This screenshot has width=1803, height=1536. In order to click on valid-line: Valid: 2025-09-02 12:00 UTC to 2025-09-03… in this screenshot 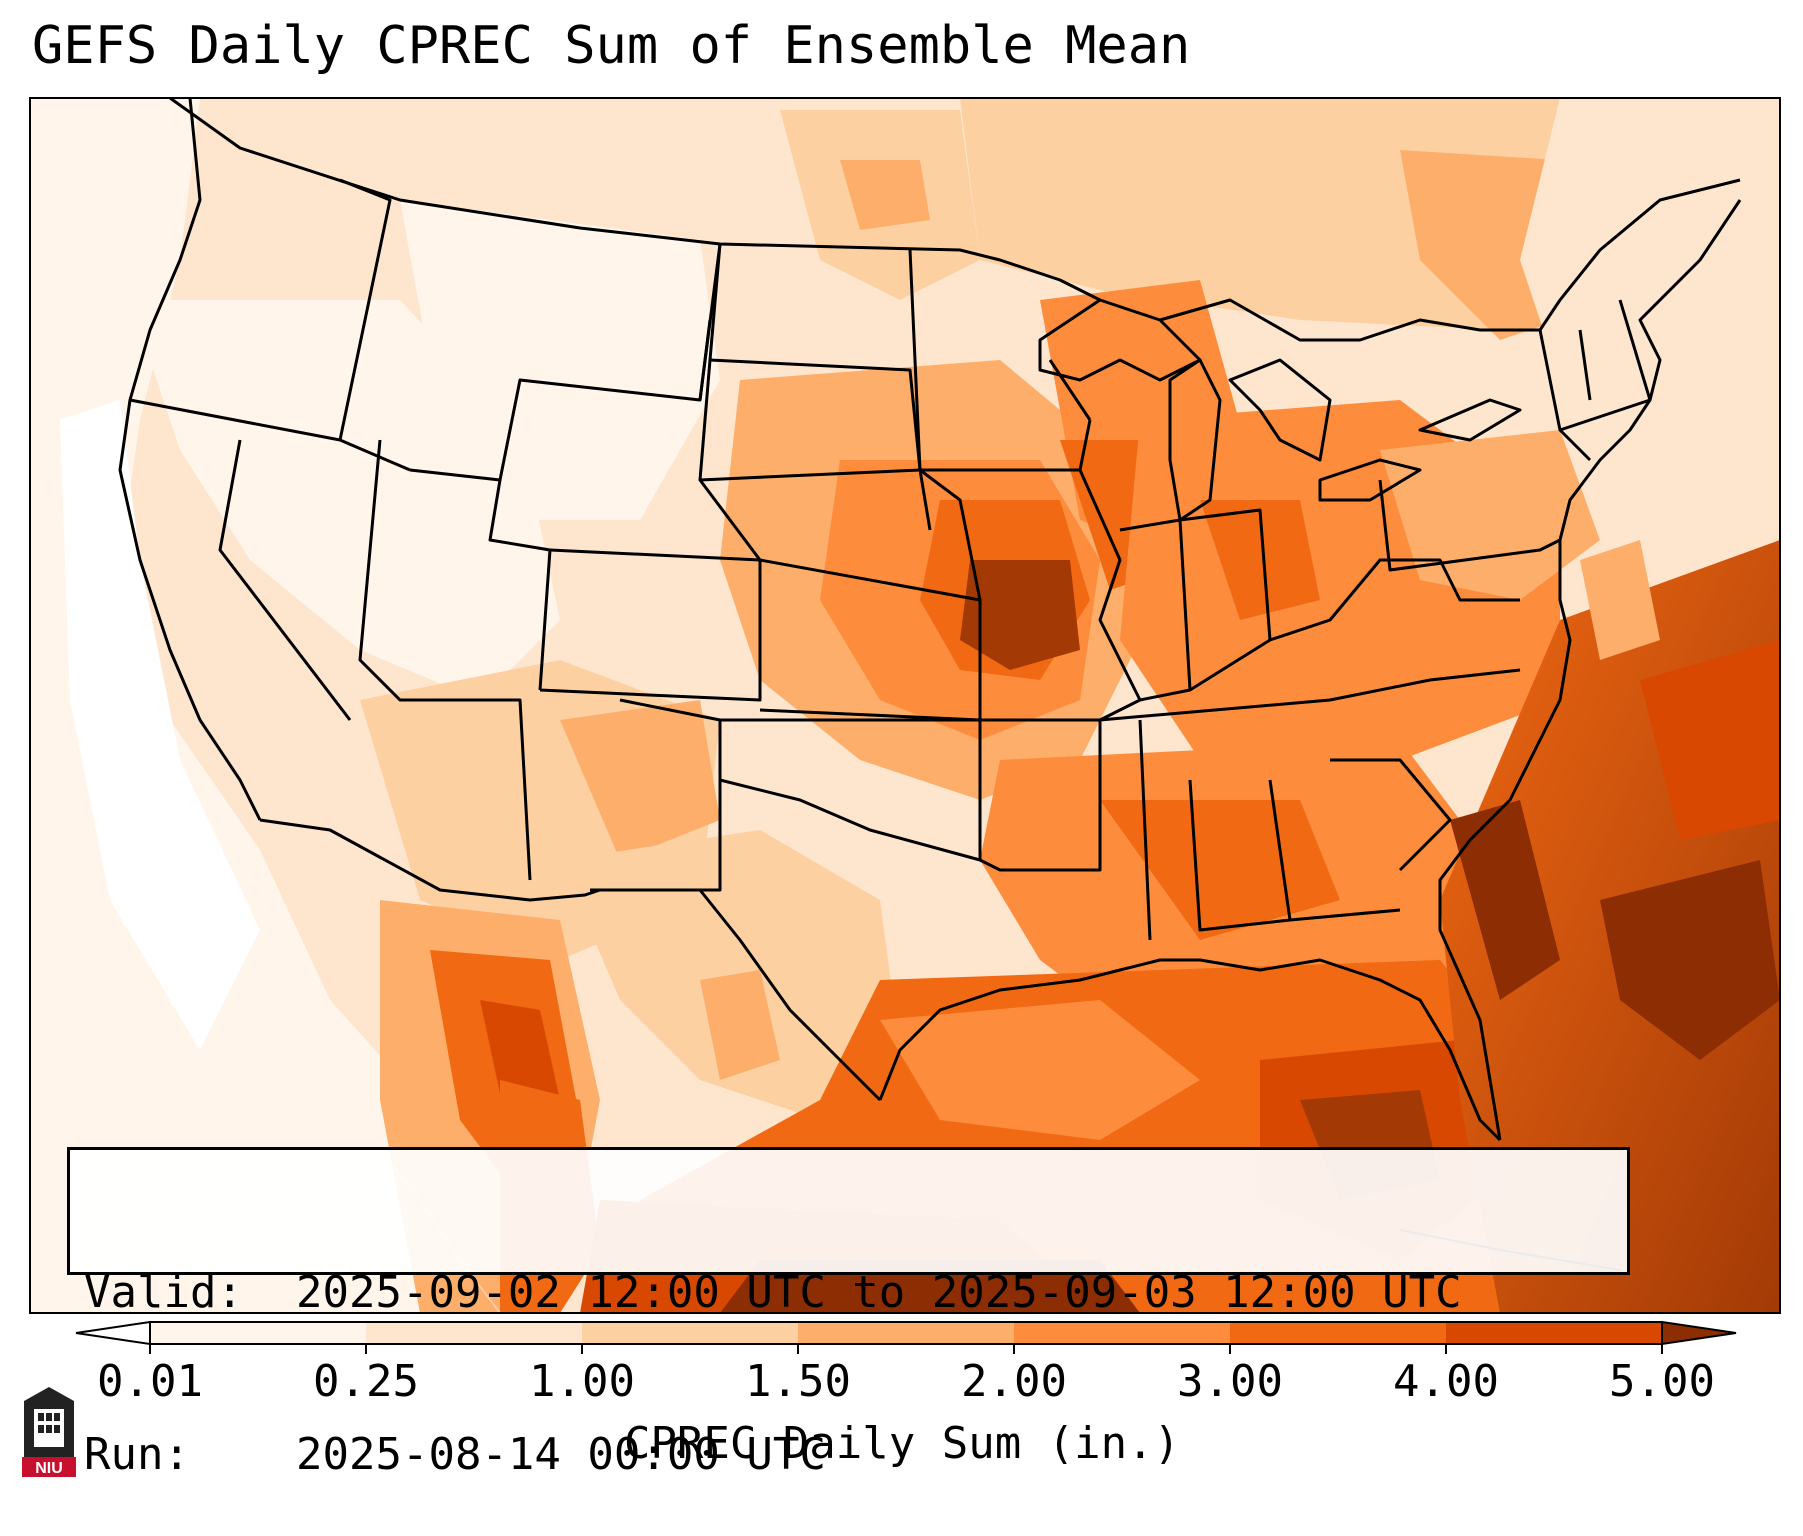, I will do `click(855, 1293)`.